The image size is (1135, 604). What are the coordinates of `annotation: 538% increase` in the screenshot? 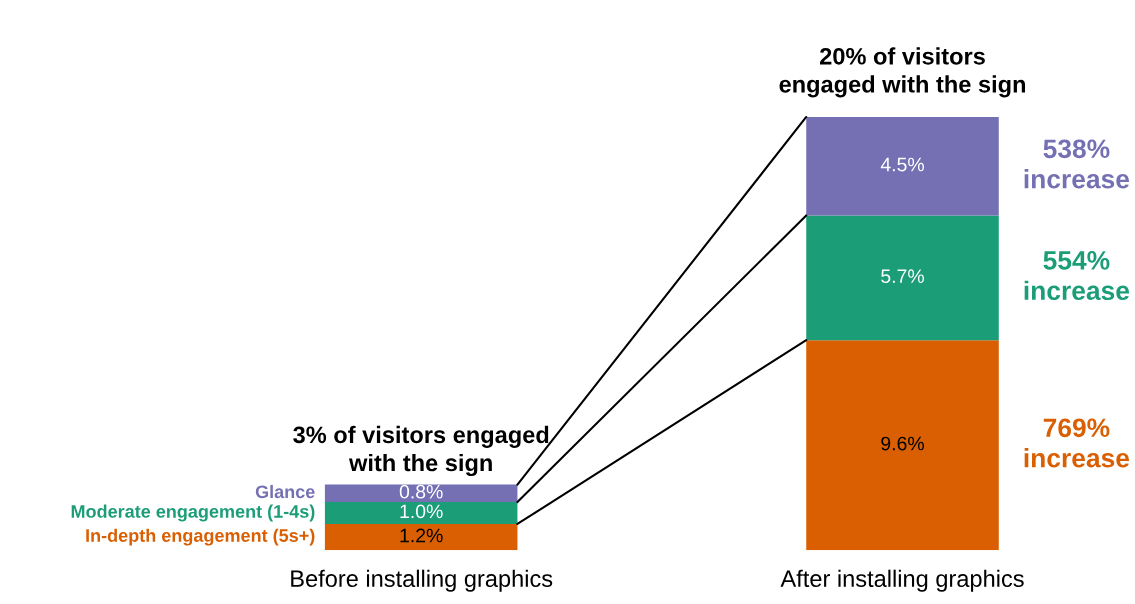 It's located at (1077, 164).